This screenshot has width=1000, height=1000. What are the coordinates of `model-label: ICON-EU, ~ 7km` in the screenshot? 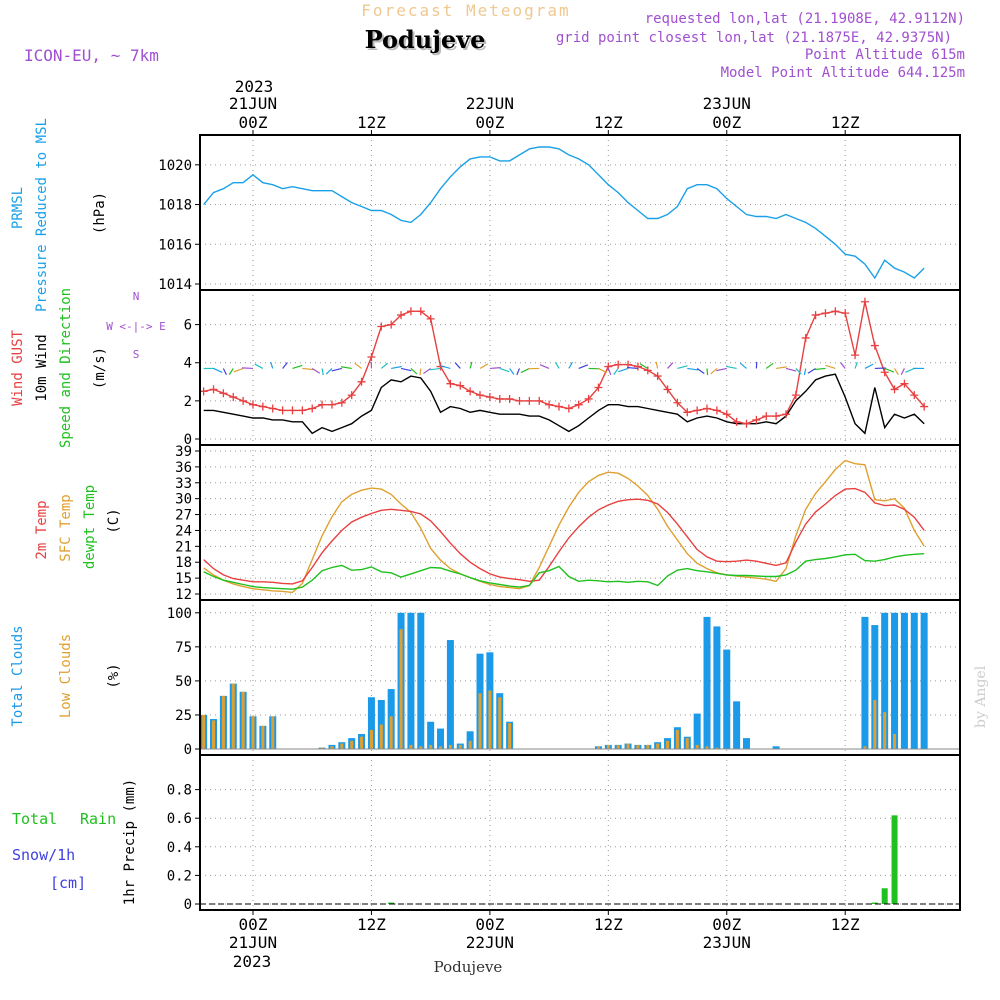 It's located at (91, 55).